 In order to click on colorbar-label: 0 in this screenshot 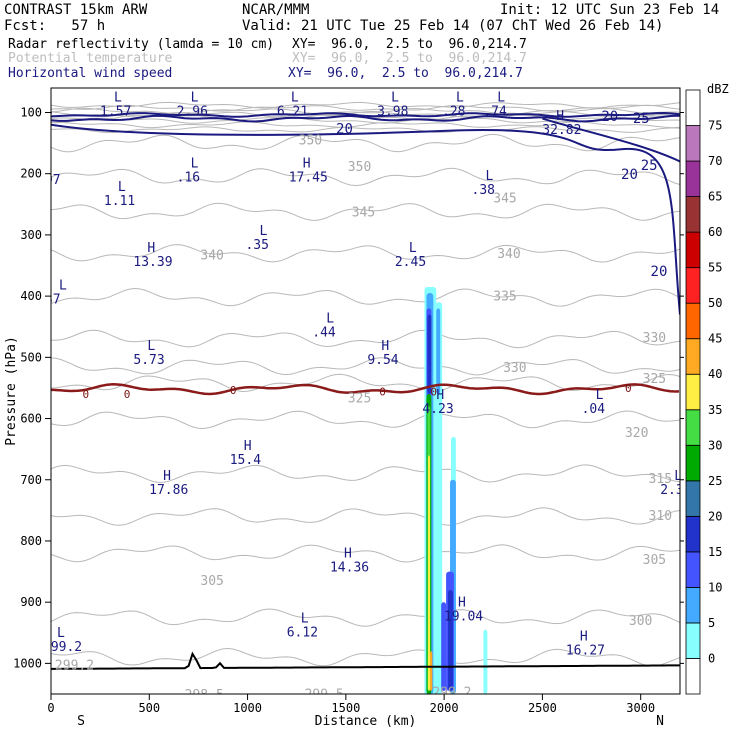, I will do `click(711, 658)`.